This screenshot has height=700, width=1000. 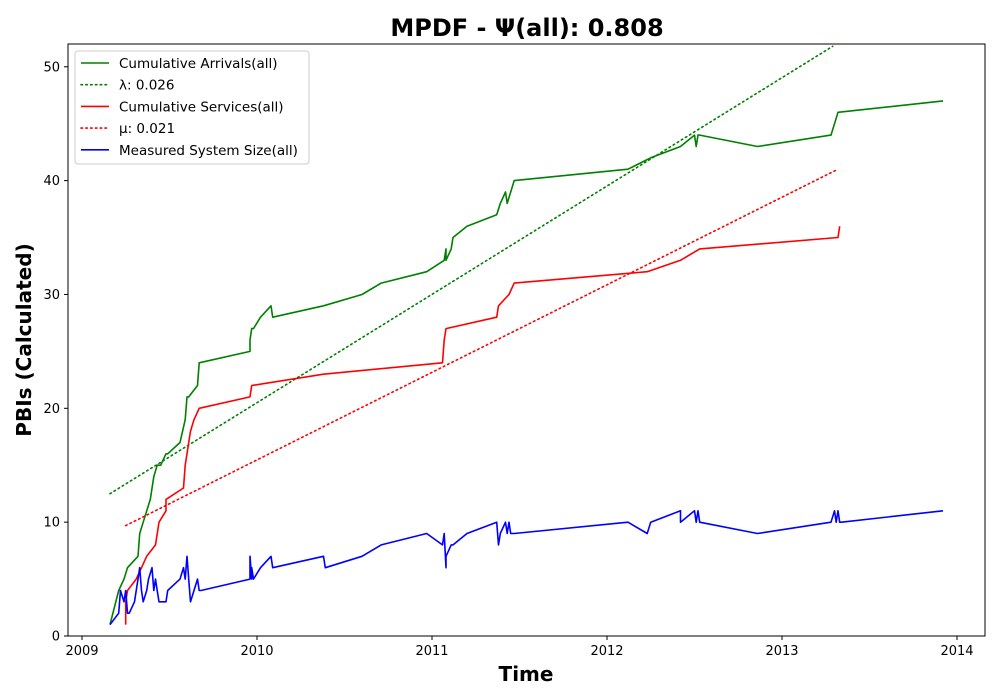 What do you see at coordinates (208, 151) in the screenshot?
I see `legend-label: Measured System Size(all)` at bounding box center [208, 151].